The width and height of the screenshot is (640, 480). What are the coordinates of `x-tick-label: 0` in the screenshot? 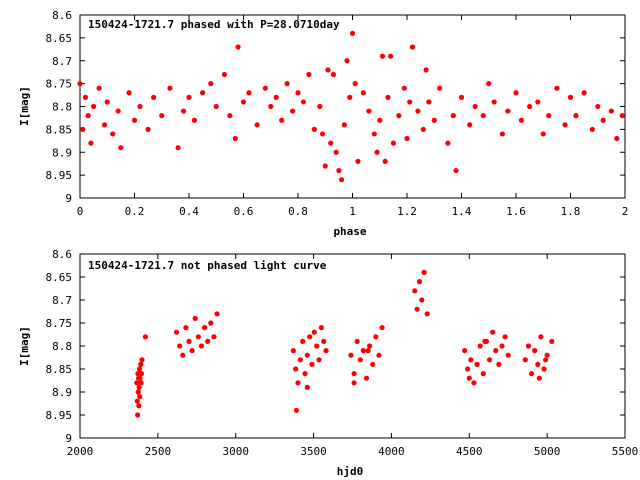 It's located at (80, 211).